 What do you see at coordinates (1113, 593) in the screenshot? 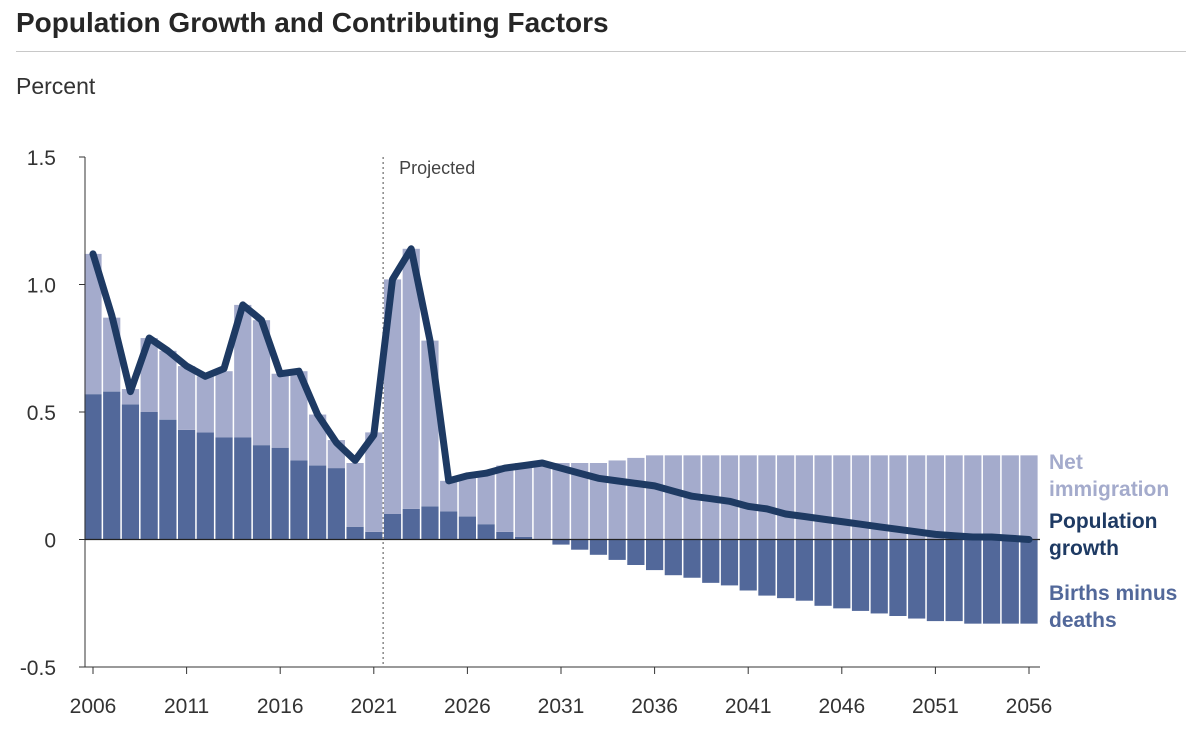
I see `legend-births-minus-deaths: Births minus` at bounding box center [1113, 593].